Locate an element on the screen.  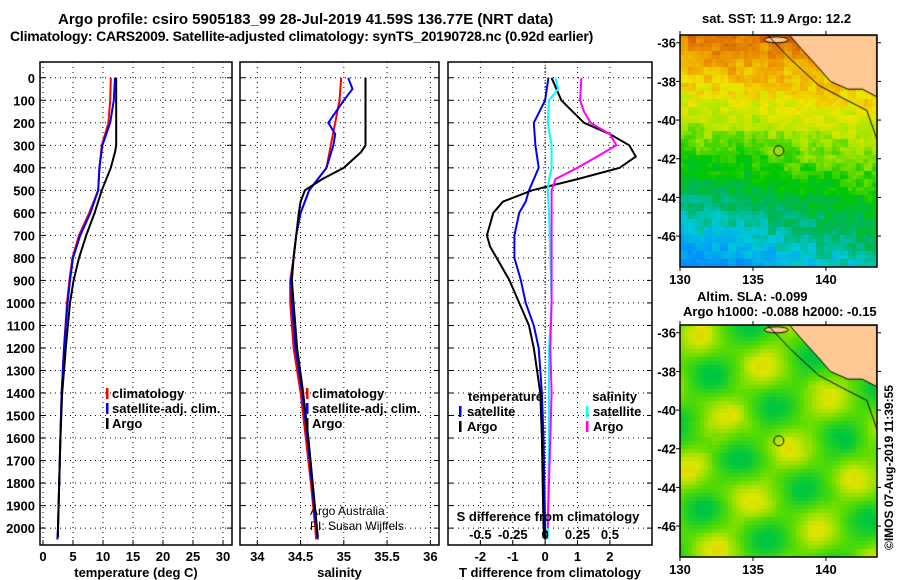
x-tick-label: 35 is located at coordinates (344, 556).